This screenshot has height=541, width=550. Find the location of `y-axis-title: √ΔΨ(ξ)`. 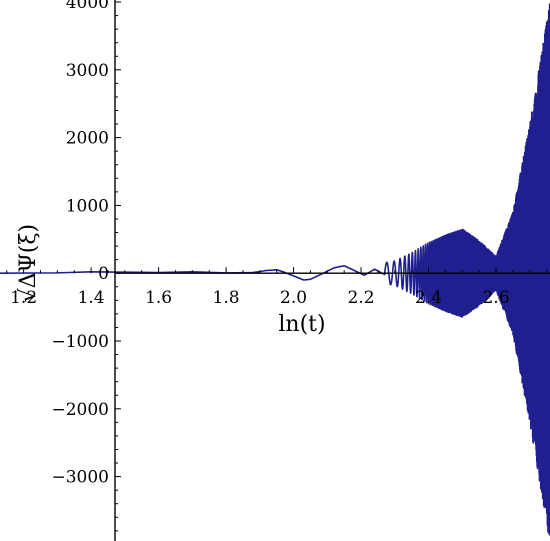

y-axis-title: √ΔΨ(ξ) is located at coordinates (28, 263).